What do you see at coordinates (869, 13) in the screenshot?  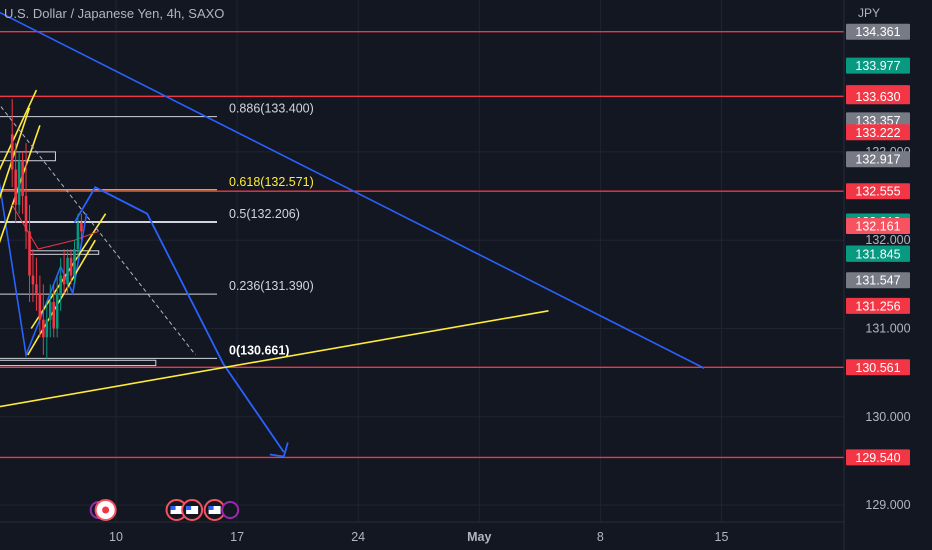 I see `currency-label: JPY` at bounding box center [869, 13].